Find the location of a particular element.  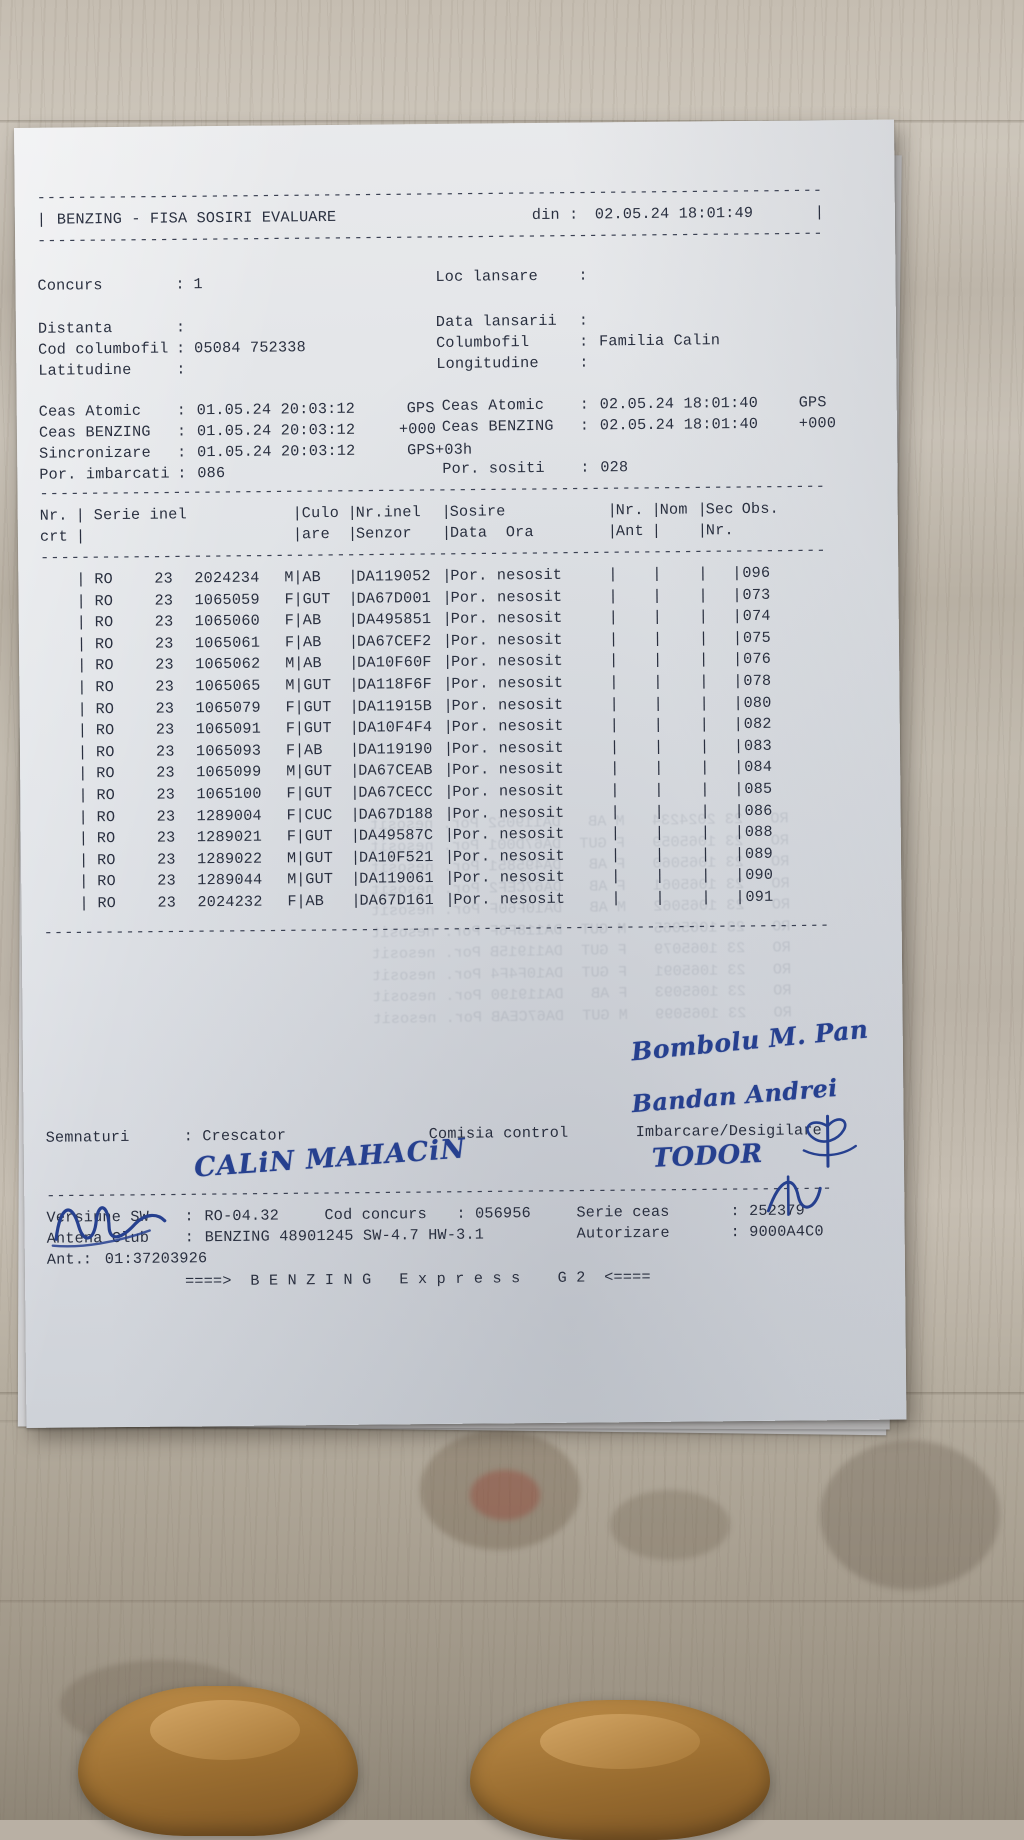

field-label-latitudine: Latitudine is located at coordinates (85, 370).